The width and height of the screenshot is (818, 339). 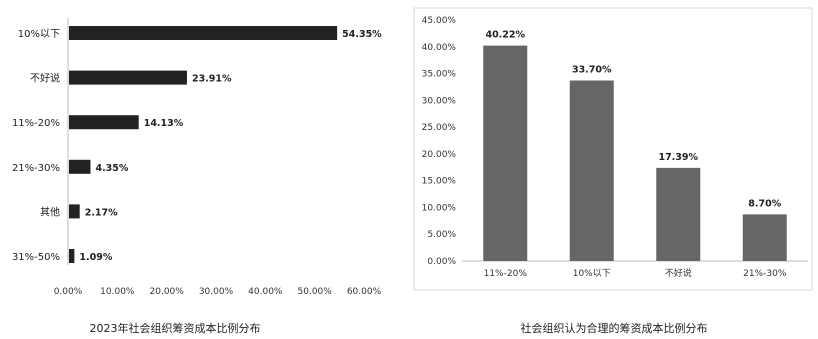 I want to click on right-y-tick-label: 10.00%, so click(x=439, y=208).